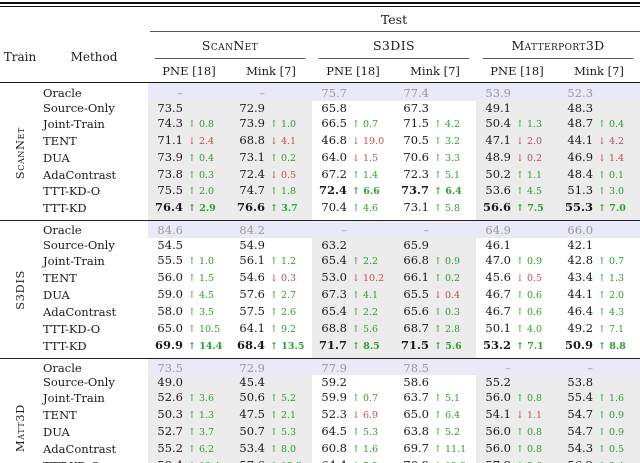 Image resolution: width=640 pixels, height=463 pixels. I want to click on metric-cell: 60.8 ↑ 1.6, so click(353, 449).